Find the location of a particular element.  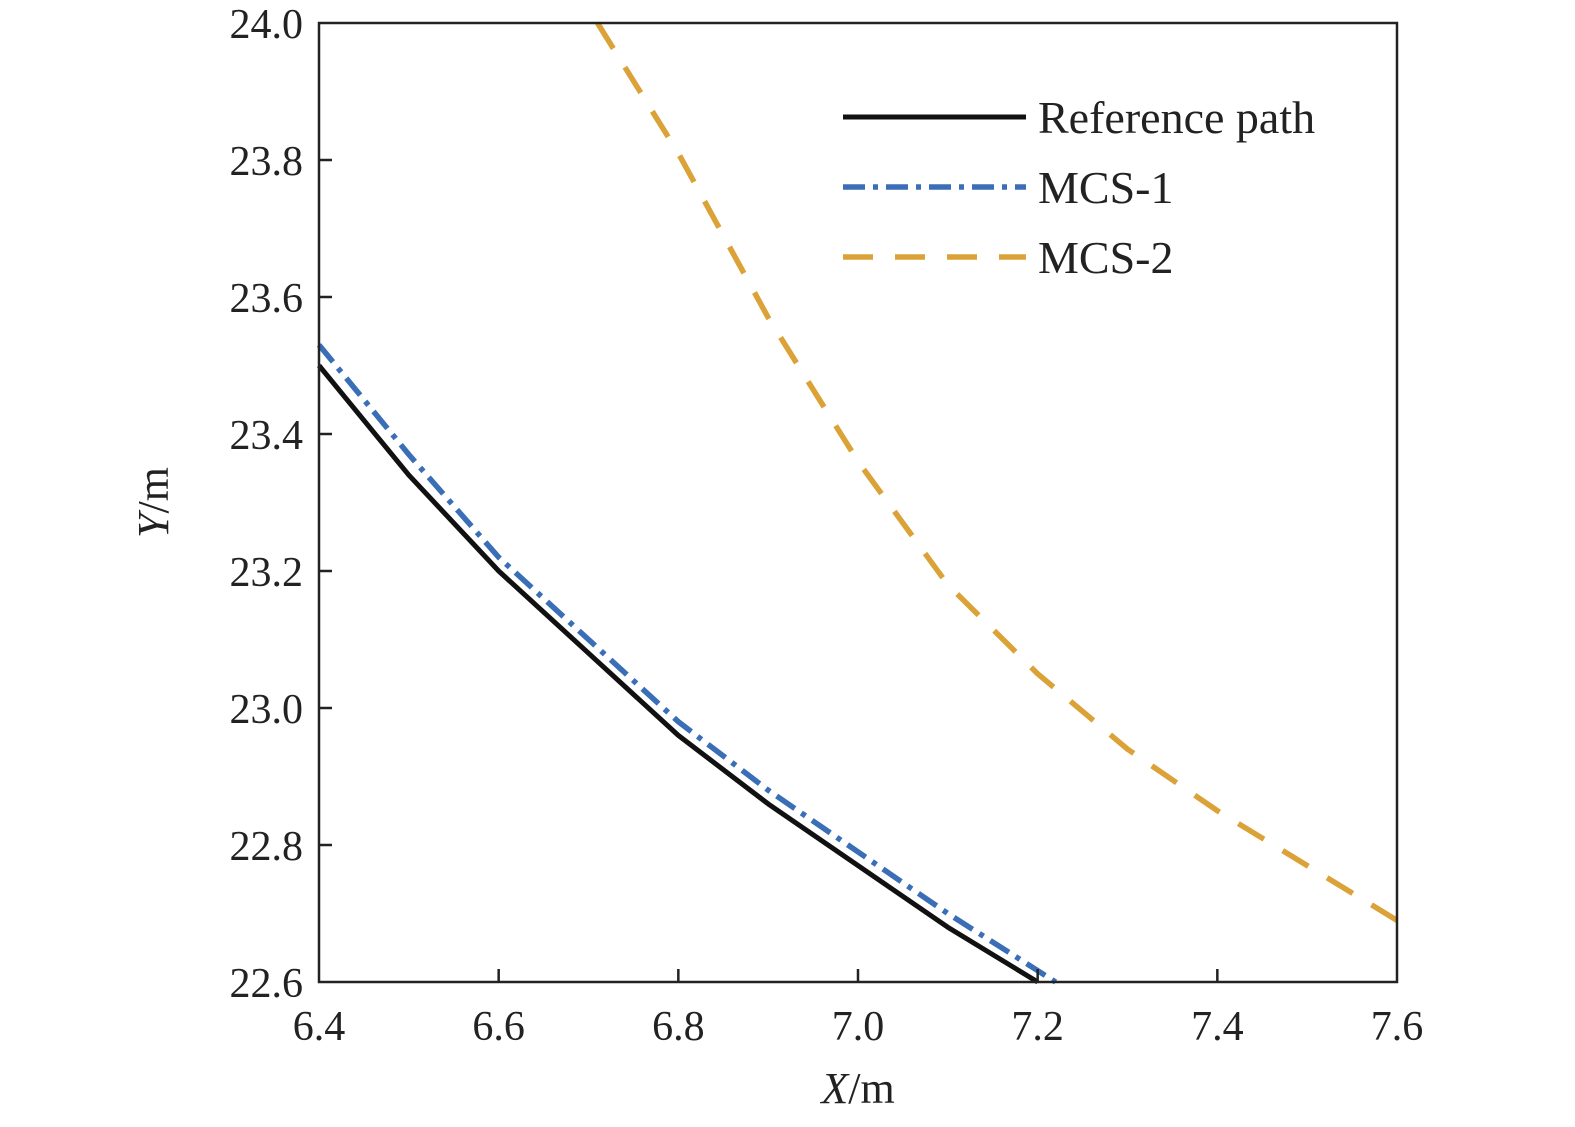

y-tick-label: 22.8 is located at coordinates (267, 847).